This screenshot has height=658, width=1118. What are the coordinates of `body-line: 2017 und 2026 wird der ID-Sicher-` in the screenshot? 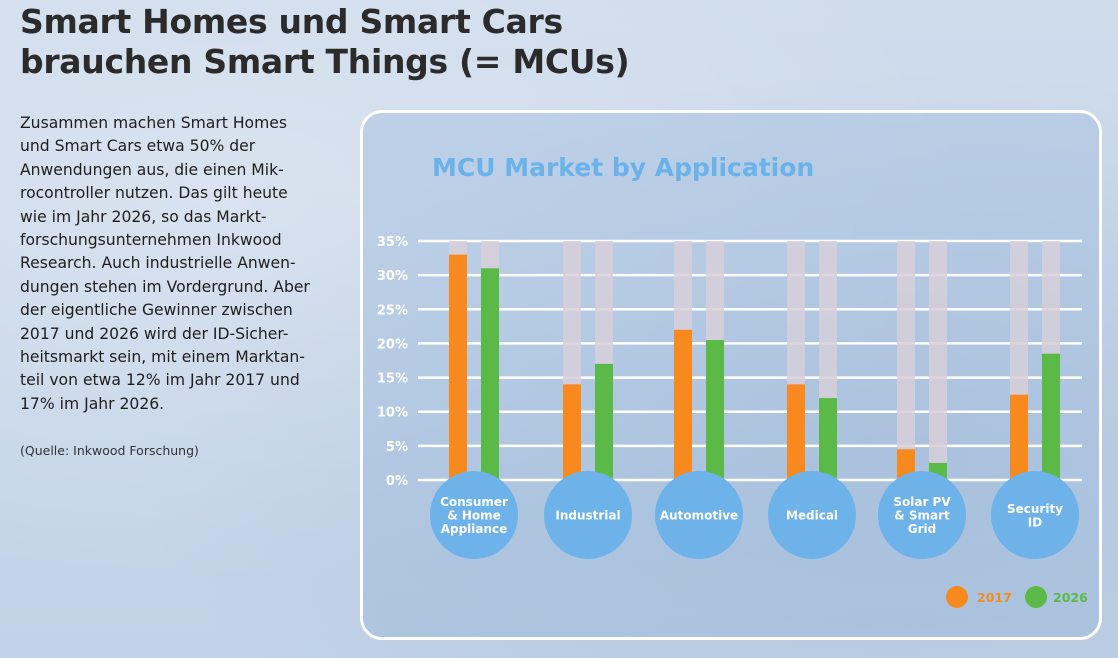 It's located at (154, 333).